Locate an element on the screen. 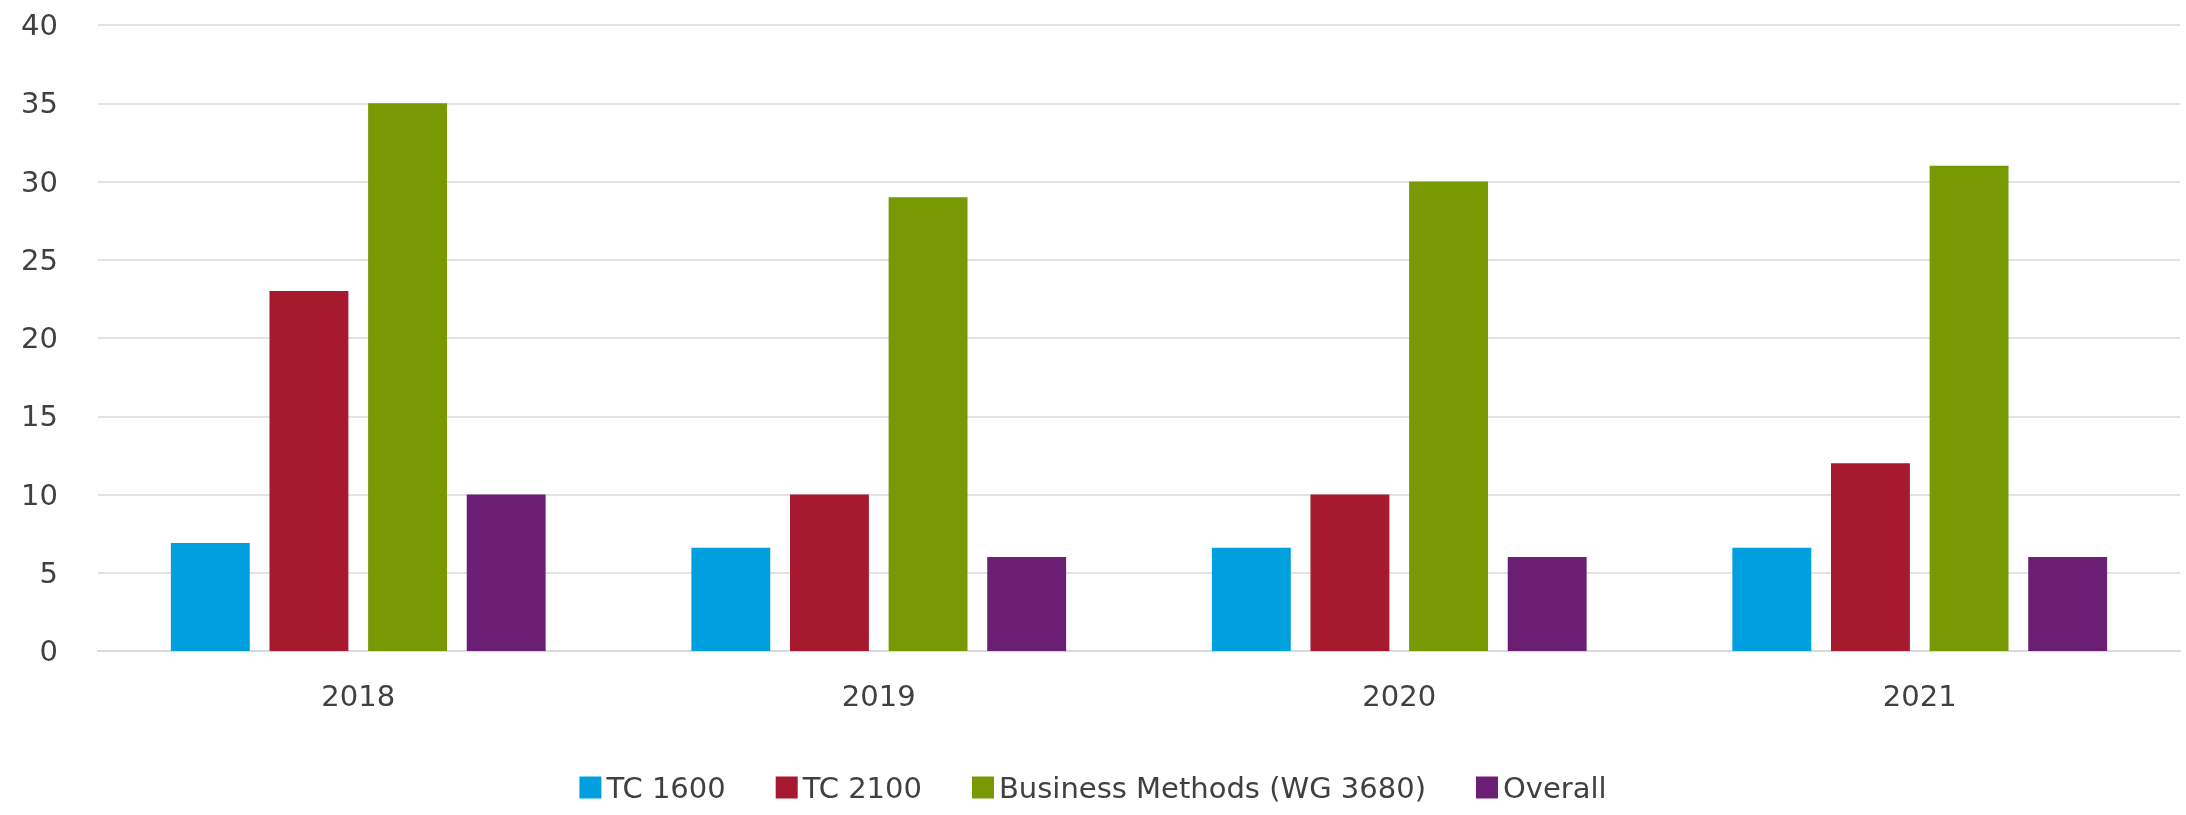 The image size is (2186, 815). y-tick-label: 40 is located at coordinates (39, 25).